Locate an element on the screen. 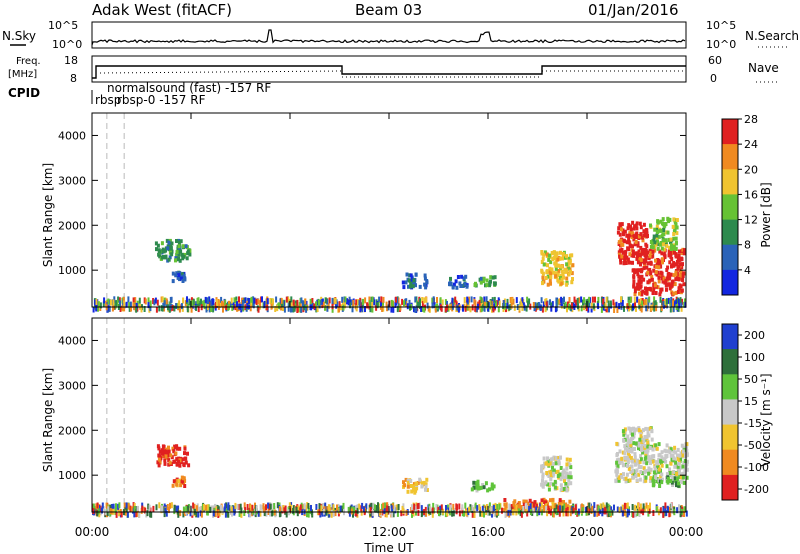  sky-left-tick-bottom: 10^0 is located at coordinates (67, 44).